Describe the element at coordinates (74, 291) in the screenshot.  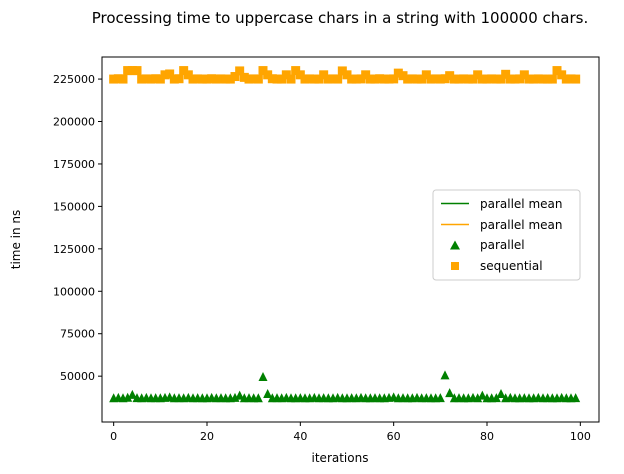
I see `y-tick-label: 100000` at that location.